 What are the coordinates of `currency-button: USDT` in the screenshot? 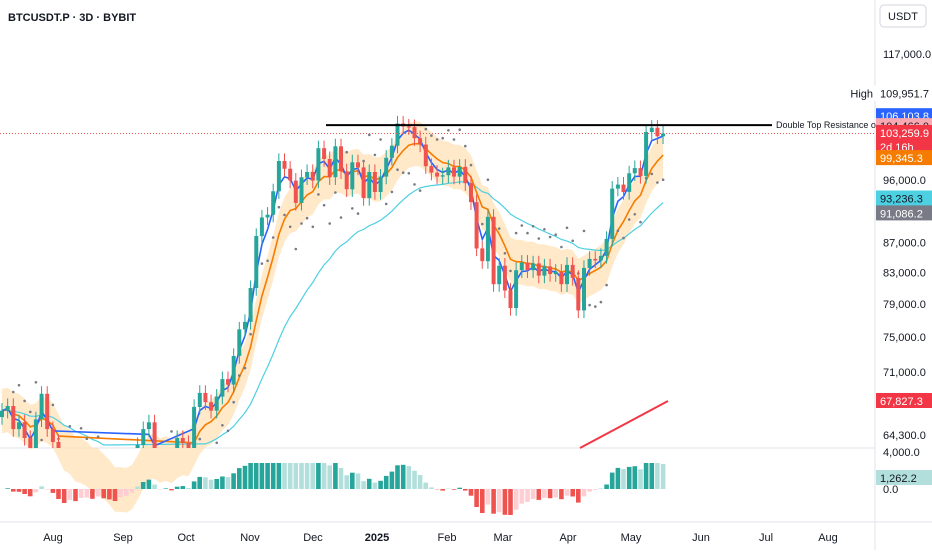 It's located at (903, 16).